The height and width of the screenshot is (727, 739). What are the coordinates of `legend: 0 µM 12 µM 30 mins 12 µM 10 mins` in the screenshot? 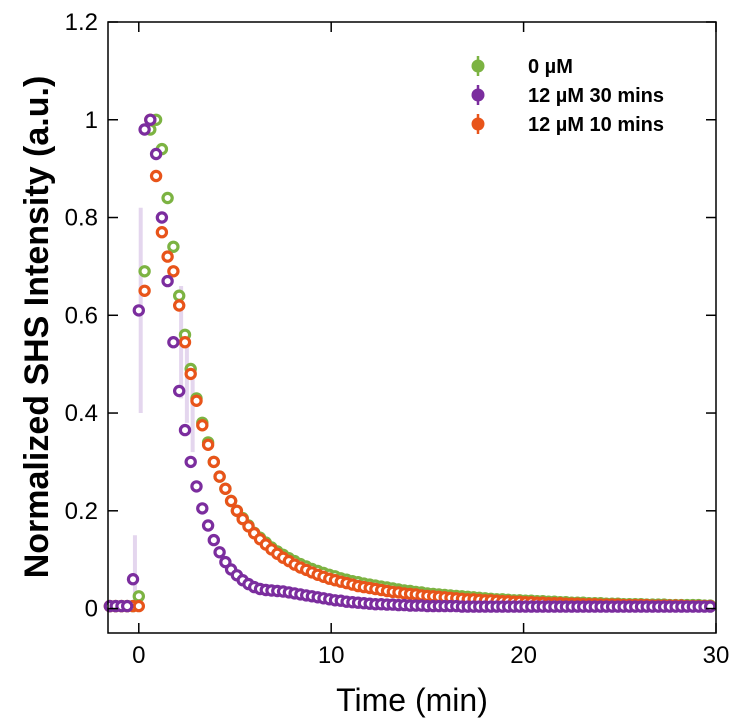 It's located at (567, 96).